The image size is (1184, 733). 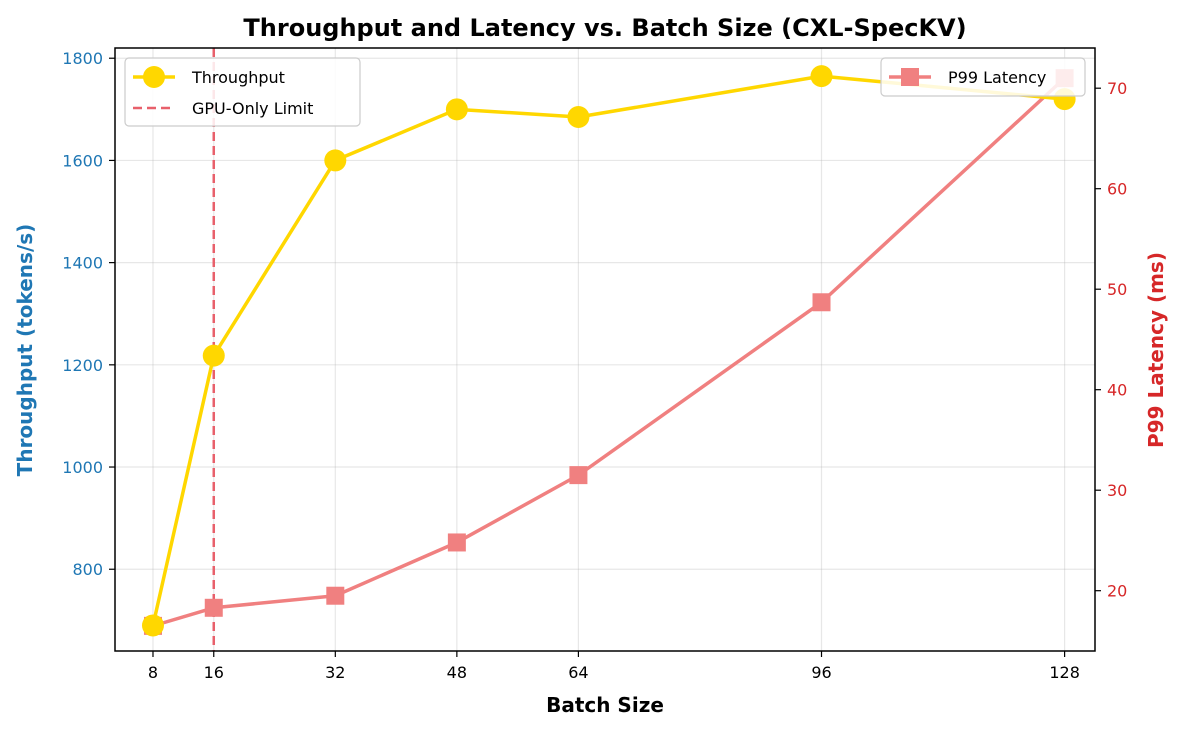 What do you see at coordinates (88, 314) in the screenshot?
I see `y-left-axis-ticks: 800 1000 1200 1400 1600 1800` at bounding box center [88, 314].